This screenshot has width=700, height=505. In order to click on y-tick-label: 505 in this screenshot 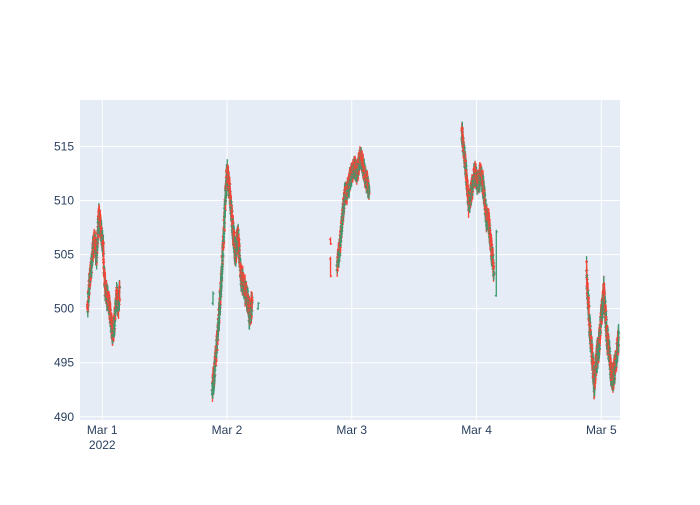, I will do `click(64, 255)`.